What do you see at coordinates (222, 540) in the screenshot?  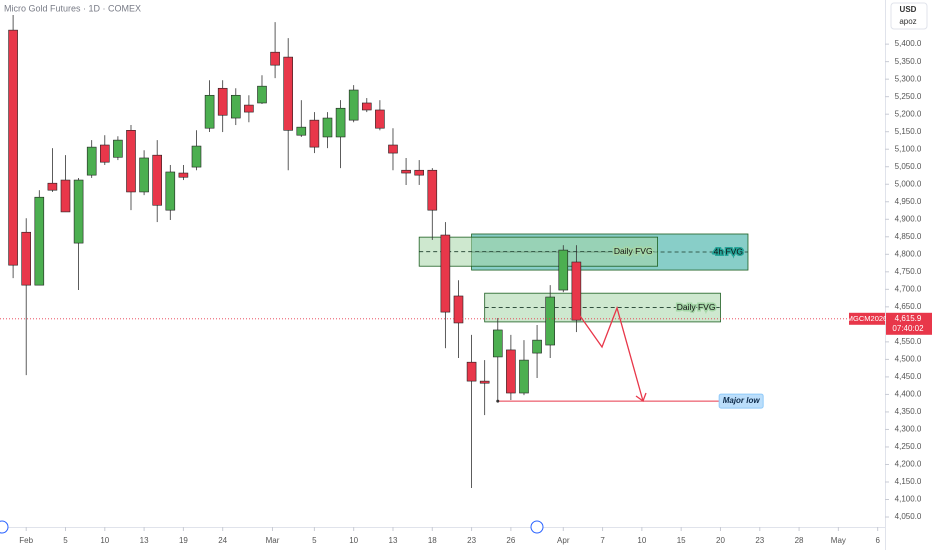 I see `x-tick-label: 24` at bounding box center [222, 540].